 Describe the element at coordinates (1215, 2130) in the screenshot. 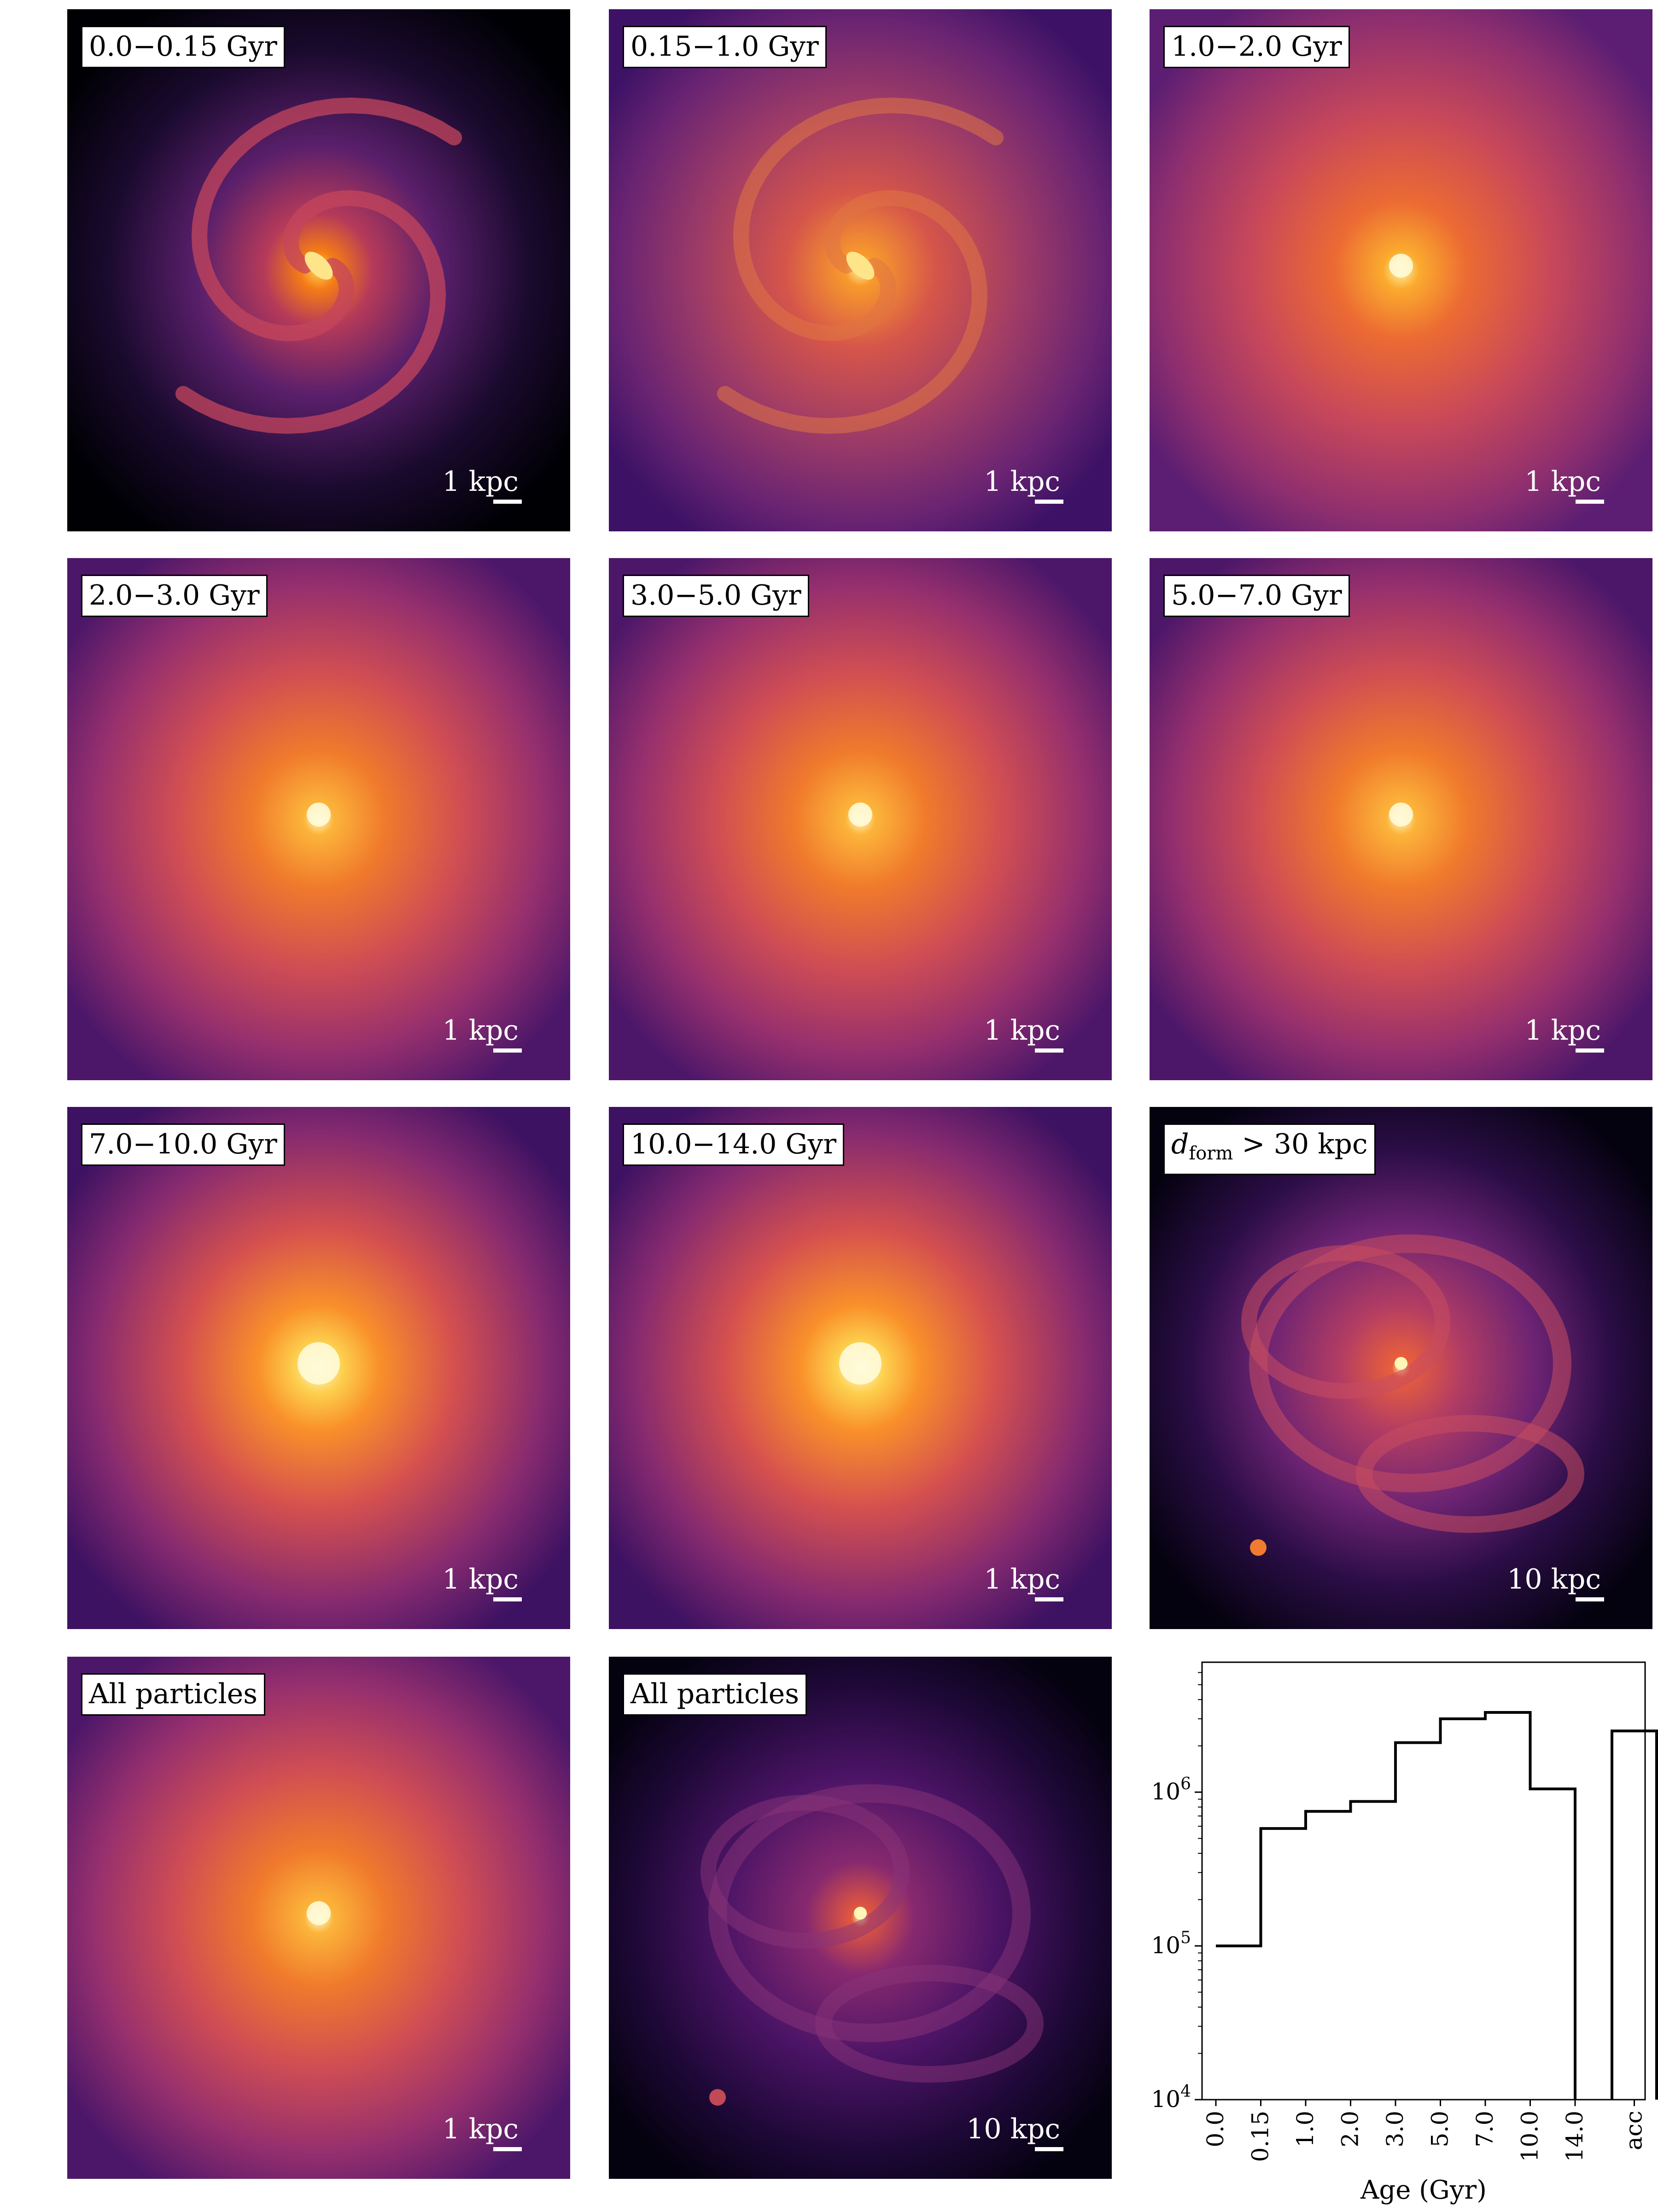

I see `x-tick-label: 0.0` at that location.